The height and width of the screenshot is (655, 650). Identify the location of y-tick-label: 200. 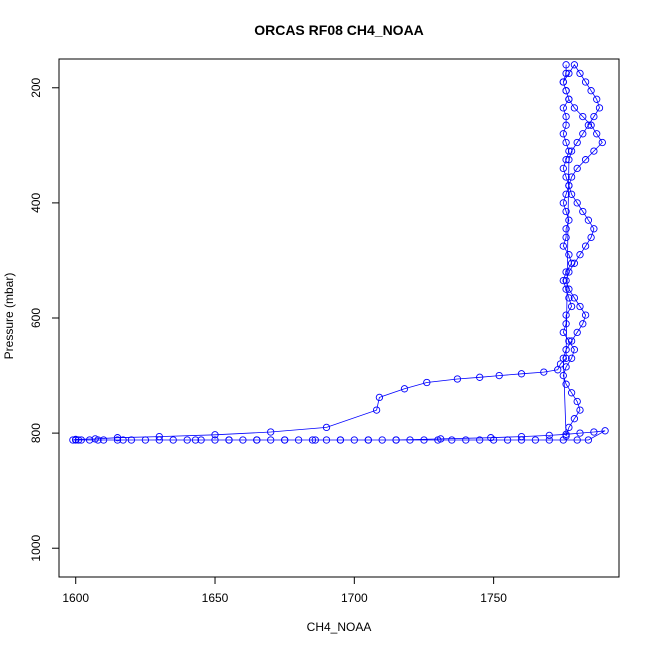
(36, 87).